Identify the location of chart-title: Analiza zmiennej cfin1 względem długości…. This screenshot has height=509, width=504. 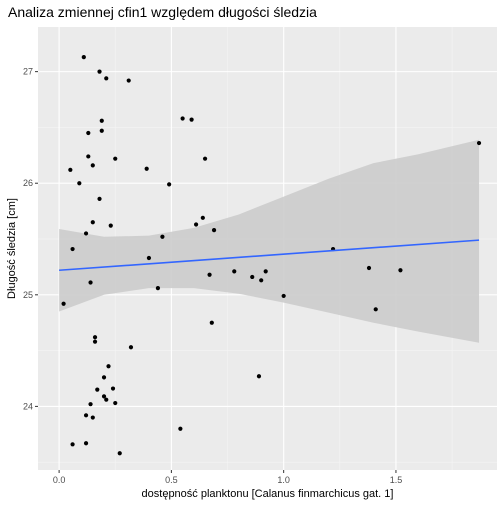
(162, 12).